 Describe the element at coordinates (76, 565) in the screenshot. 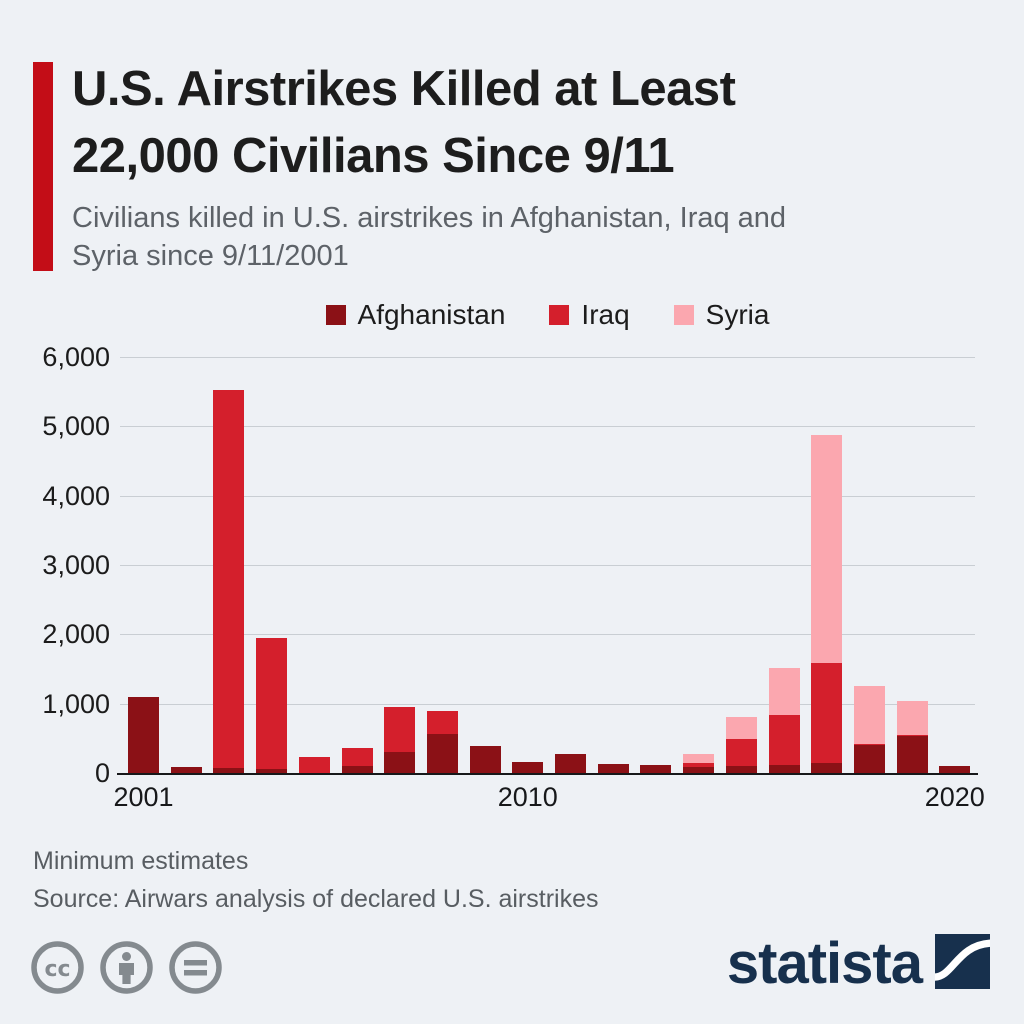

I see `y-tick-label: 3,000` at that location.